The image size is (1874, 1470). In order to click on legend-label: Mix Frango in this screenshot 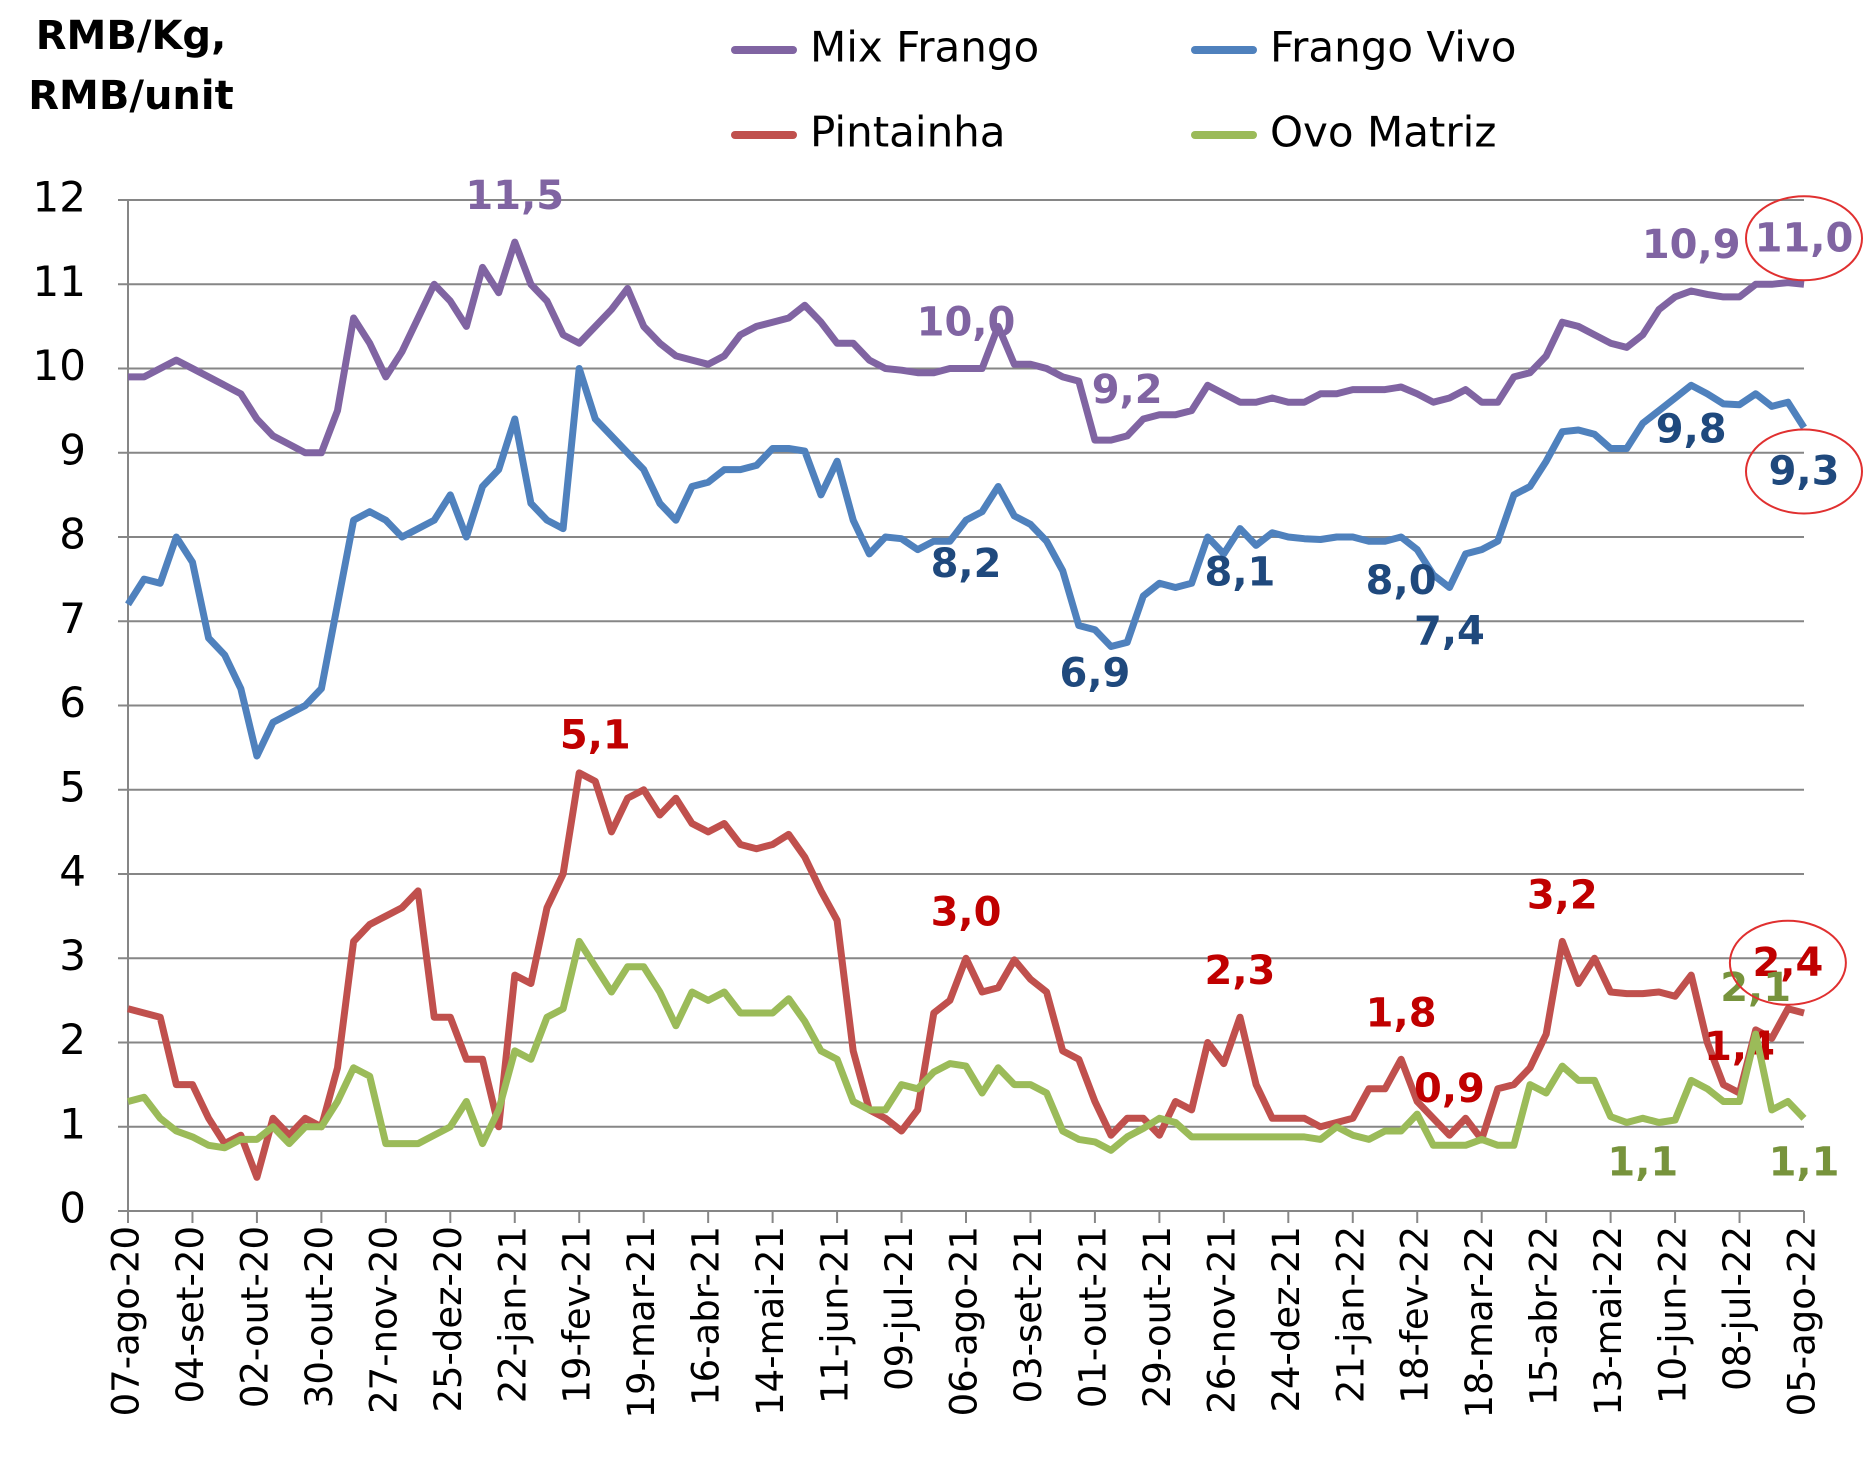, I will do `click(924, 47)`.